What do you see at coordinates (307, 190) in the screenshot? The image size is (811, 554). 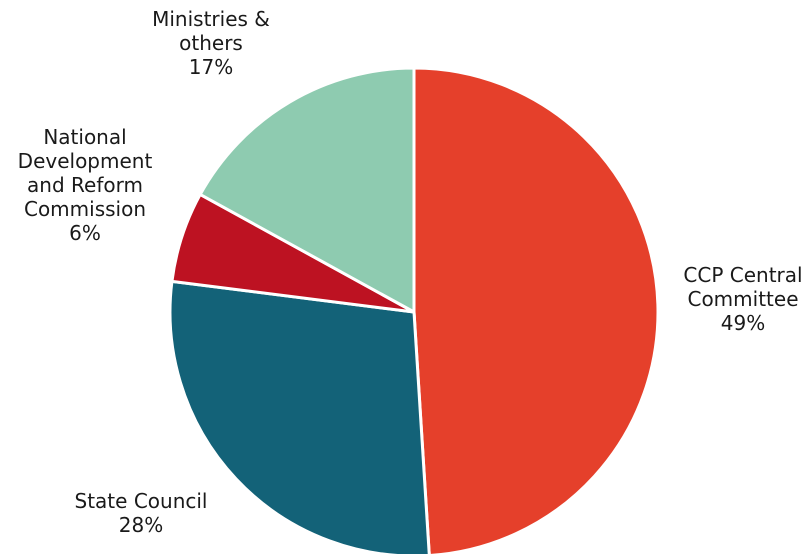 I see `pie-slice-ministries-and-others` at bounding box center [307, 190].